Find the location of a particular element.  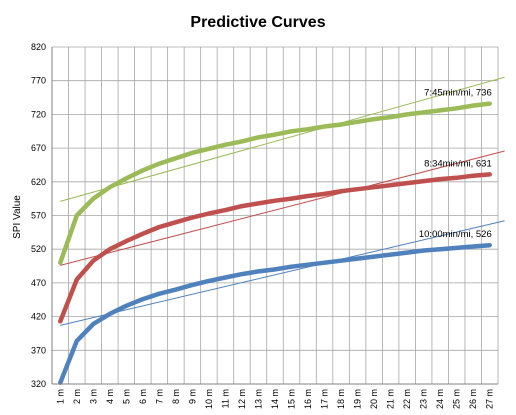

x-tick-label: 2 m is located at coordinates (77, 396).